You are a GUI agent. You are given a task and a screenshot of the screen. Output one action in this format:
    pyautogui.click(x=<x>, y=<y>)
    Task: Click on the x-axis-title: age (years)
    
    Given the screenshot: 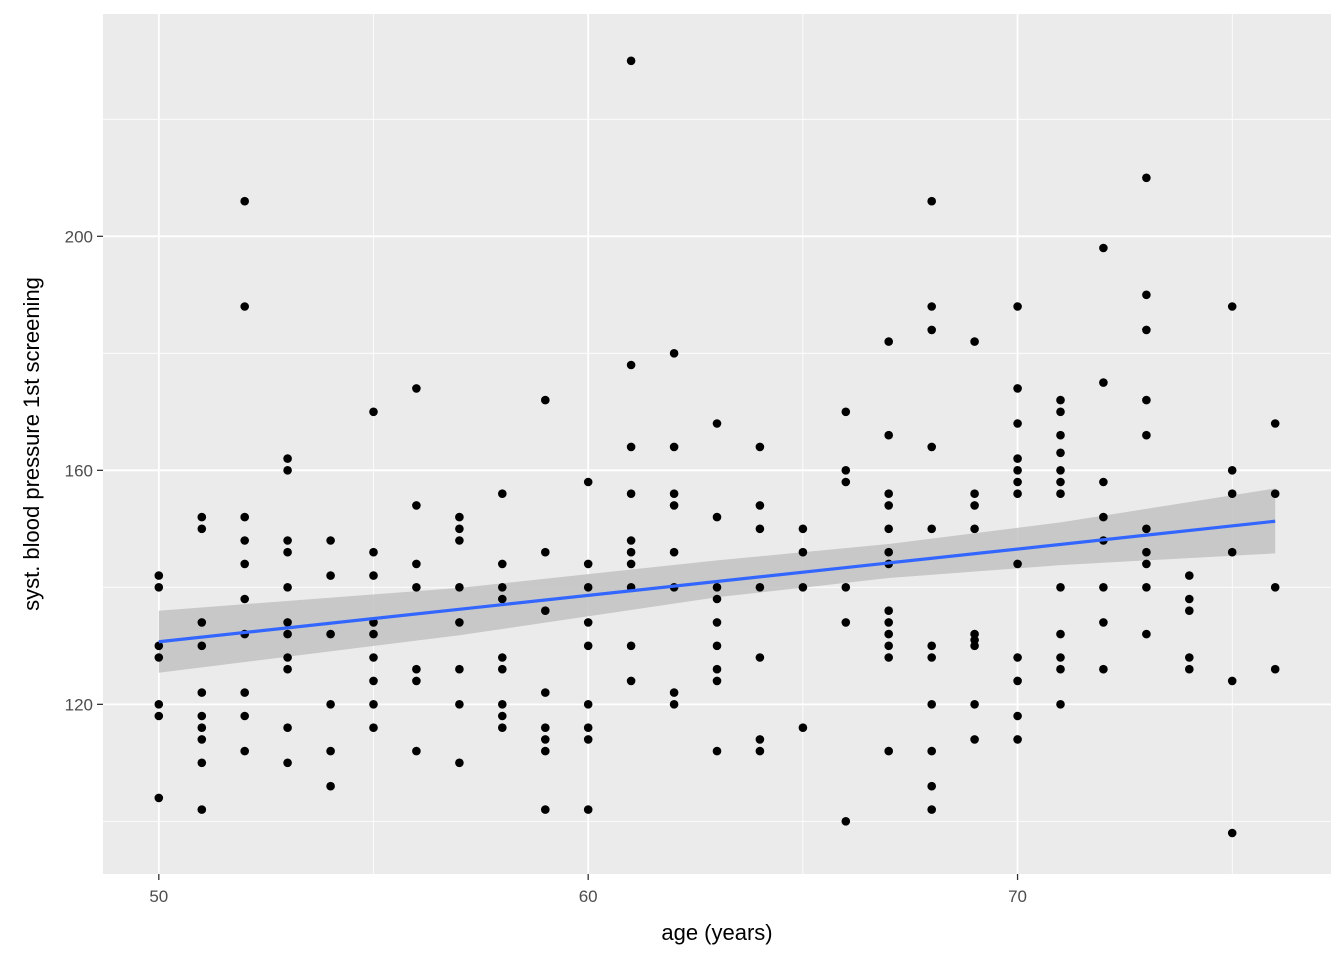 What is the action you would take?
    pyautogui.click(x=716, y=932)
    